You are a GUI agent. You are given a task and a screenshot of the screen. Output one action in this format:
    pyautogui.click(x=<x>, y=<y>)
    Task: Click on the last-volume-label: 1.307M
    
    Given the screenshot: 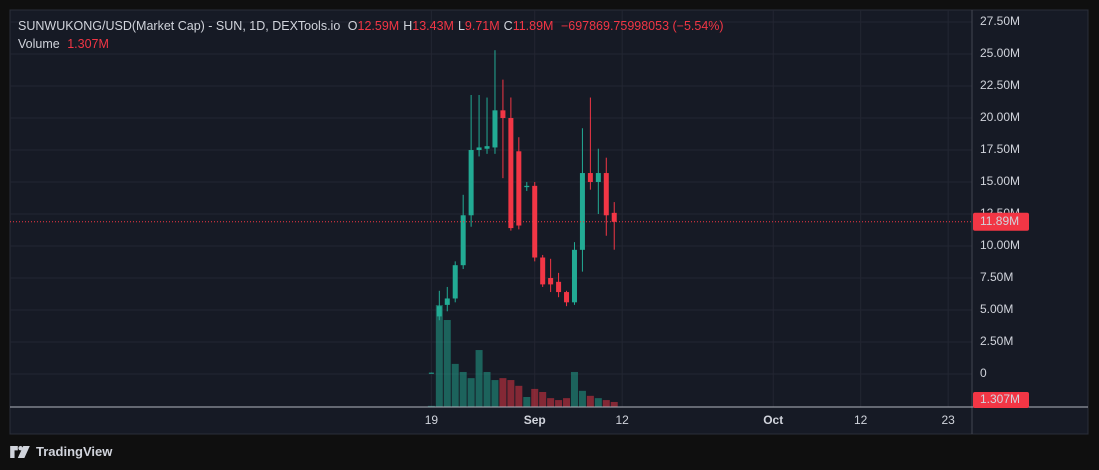 What is the action you would take?
    pyautogui.click(x=1000, y=399)
    